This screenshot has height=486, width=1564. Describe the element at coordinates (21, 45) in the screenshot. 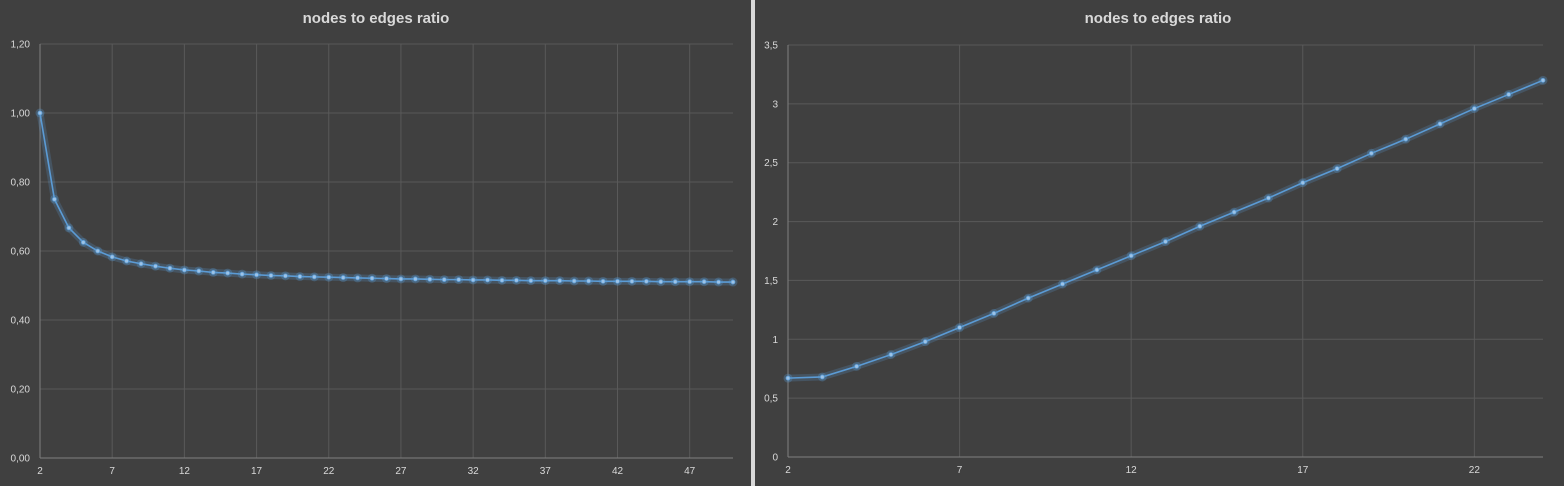

I see `y-tick-label: 1,20` at that location.